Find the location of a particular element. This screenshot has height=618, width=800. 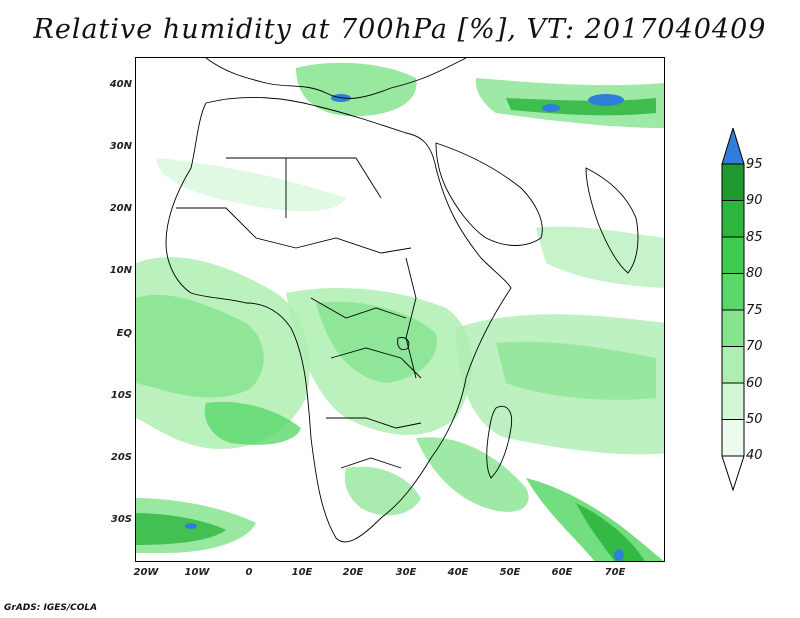

humidity-region-north-africa-band is located at coordinates (251, 185).